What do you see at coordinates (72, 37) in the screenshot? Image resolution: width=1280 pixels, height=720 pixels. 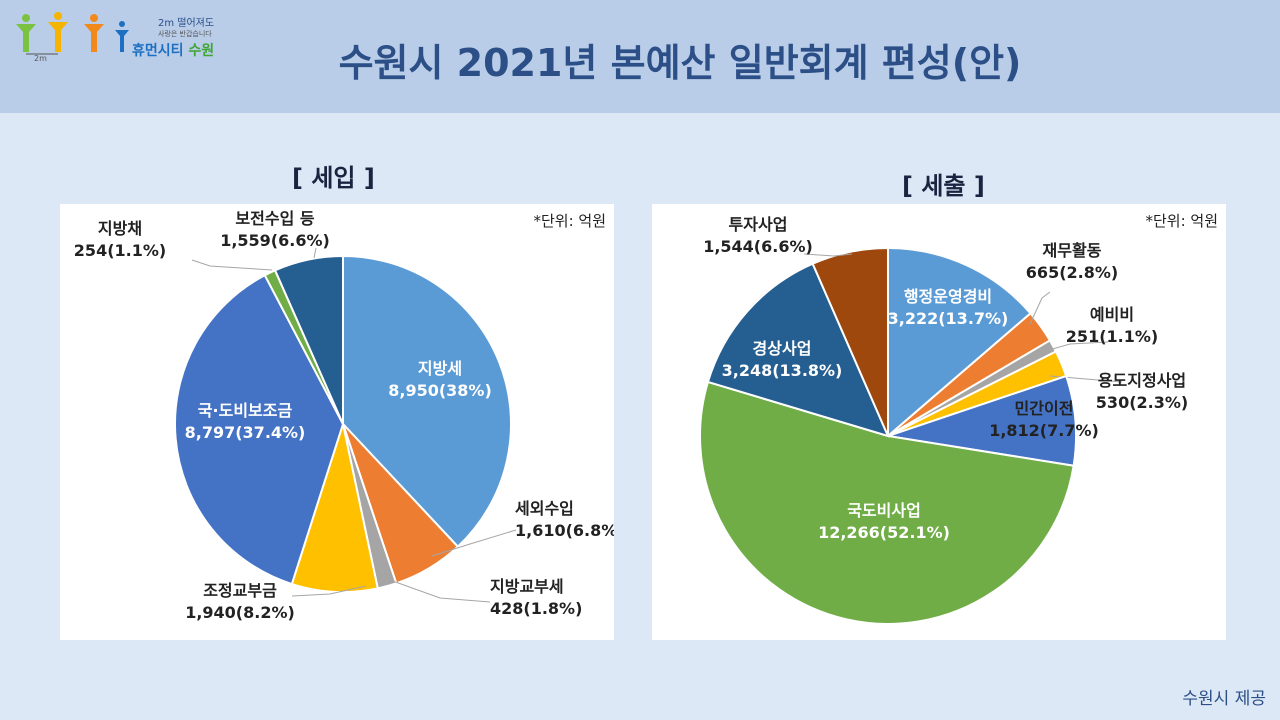 I see `people-figures-icon: 2m` at bounding box center [72, 37].